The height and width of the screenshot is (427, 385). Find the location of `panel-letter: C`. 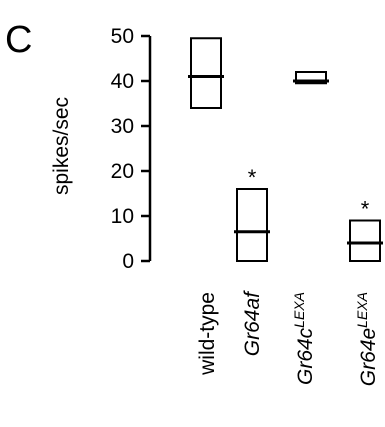

panel-letter: C is located at coordinates (18, 40).